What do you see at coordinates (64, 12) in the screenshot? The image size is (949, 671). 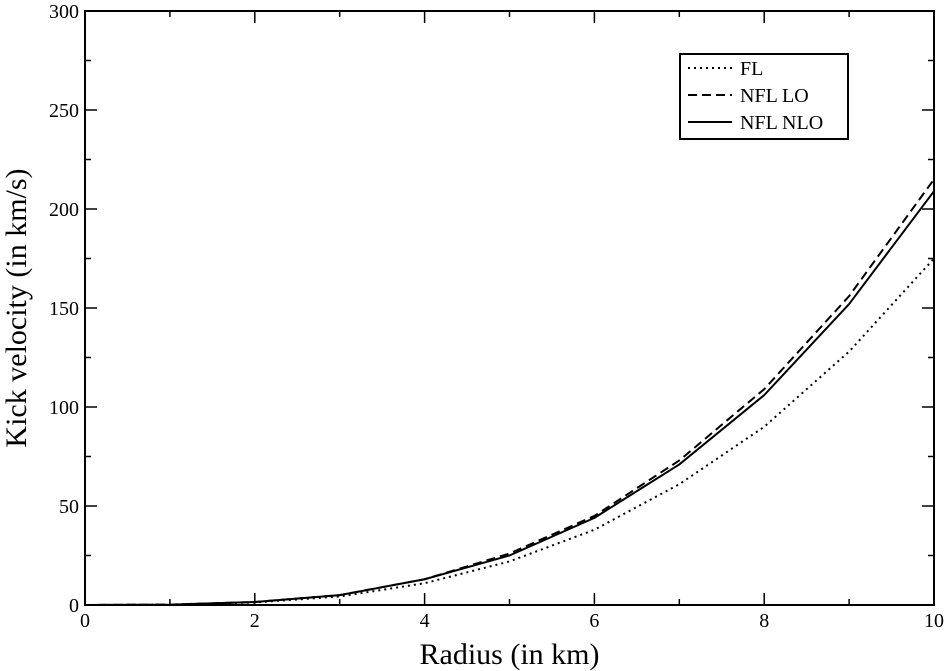 I see `y-tick-label: 300` at bounding box center [64, 12].